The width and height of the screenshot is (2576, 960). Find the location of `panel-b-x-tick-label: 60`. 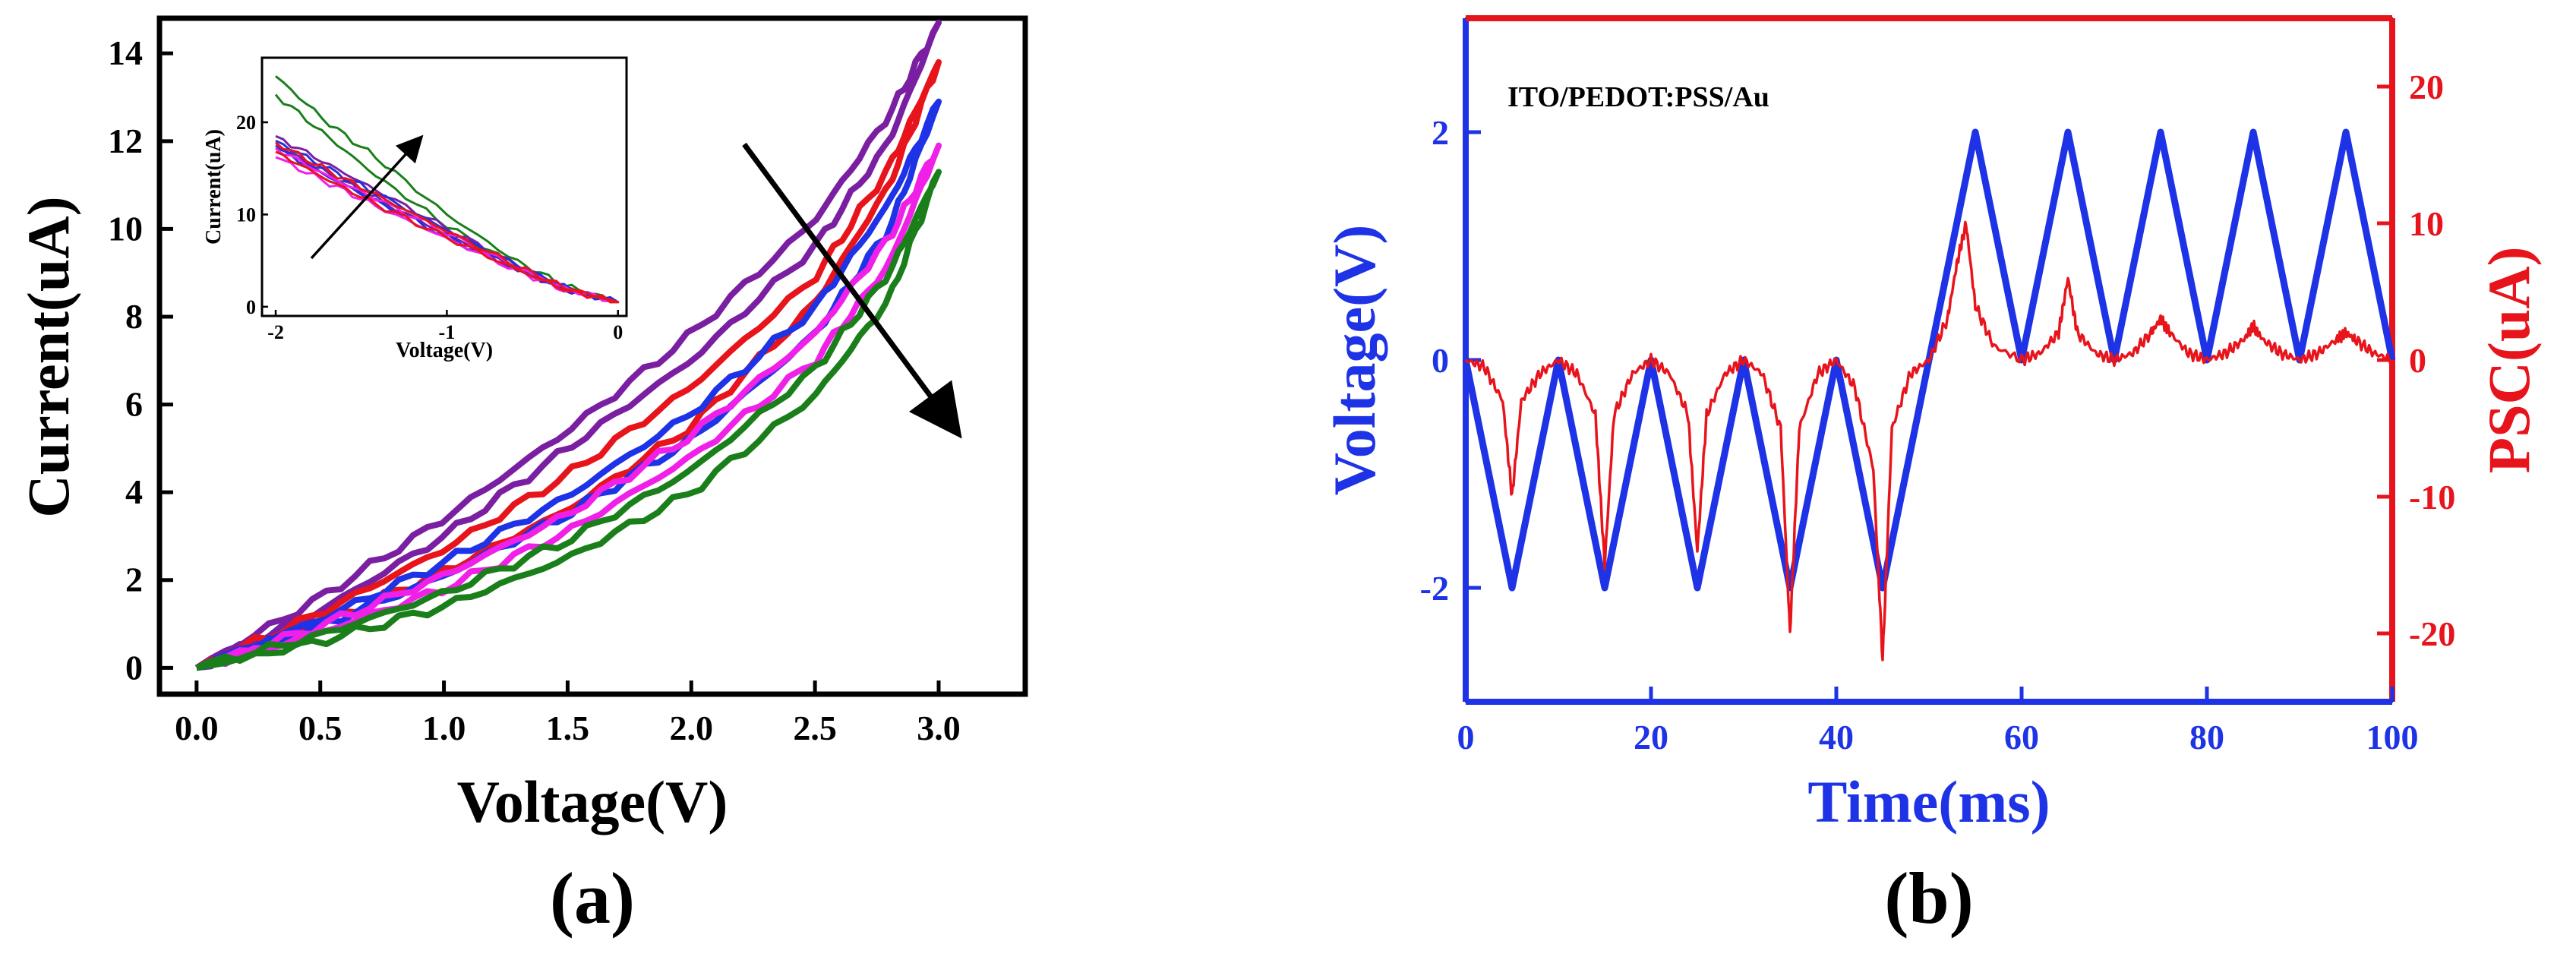

panel-b-x-tick-label: 60 is located at coordinates (2021, 737).